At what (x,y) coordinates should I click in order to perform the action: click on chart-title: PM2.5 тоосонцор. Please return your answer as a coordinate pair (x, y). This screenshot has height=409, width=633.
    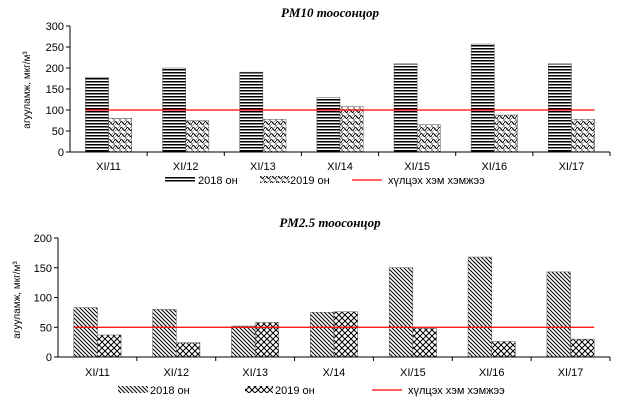
    Looking at the image, I should click on (330, 222).